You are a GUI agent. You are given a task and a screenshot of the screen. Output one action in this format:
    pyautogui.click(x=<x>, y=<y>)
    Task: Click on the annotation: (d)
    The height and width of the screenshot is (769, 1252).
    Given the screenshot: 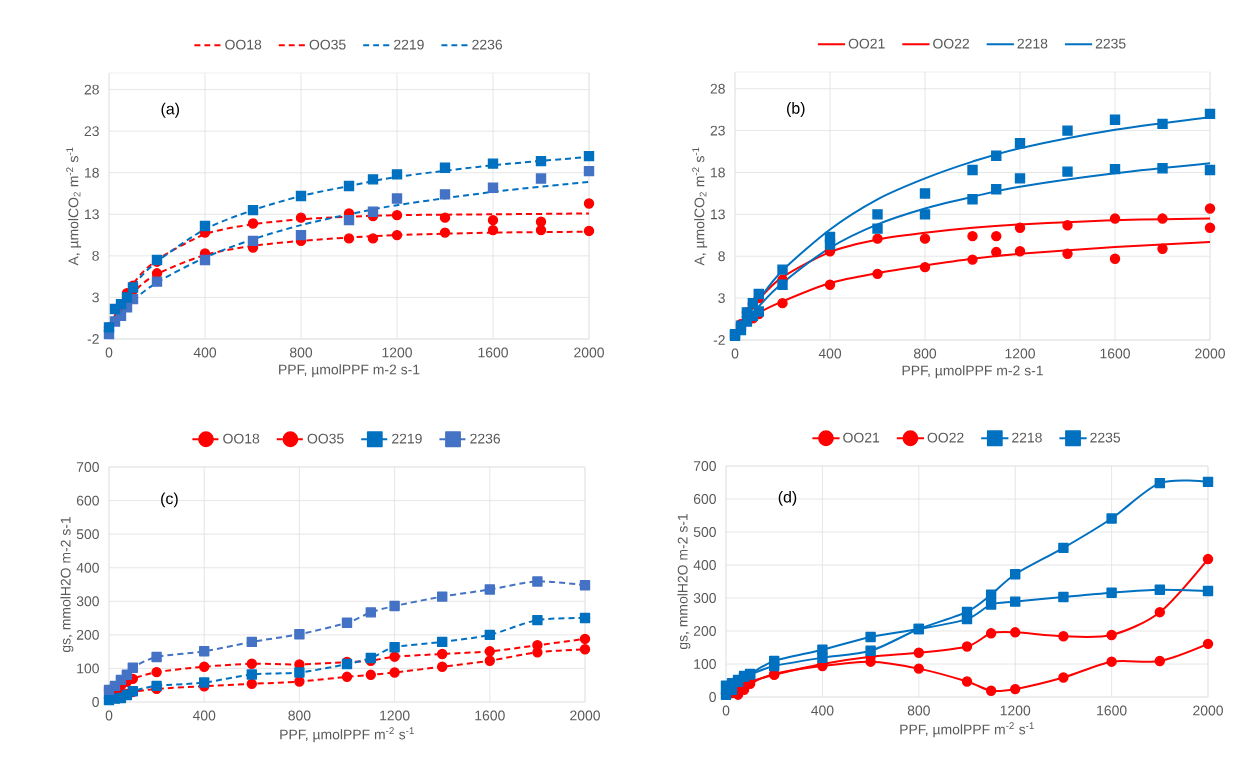 What is the action you would take?
    pyautogui.click(x=787, y=498)
    